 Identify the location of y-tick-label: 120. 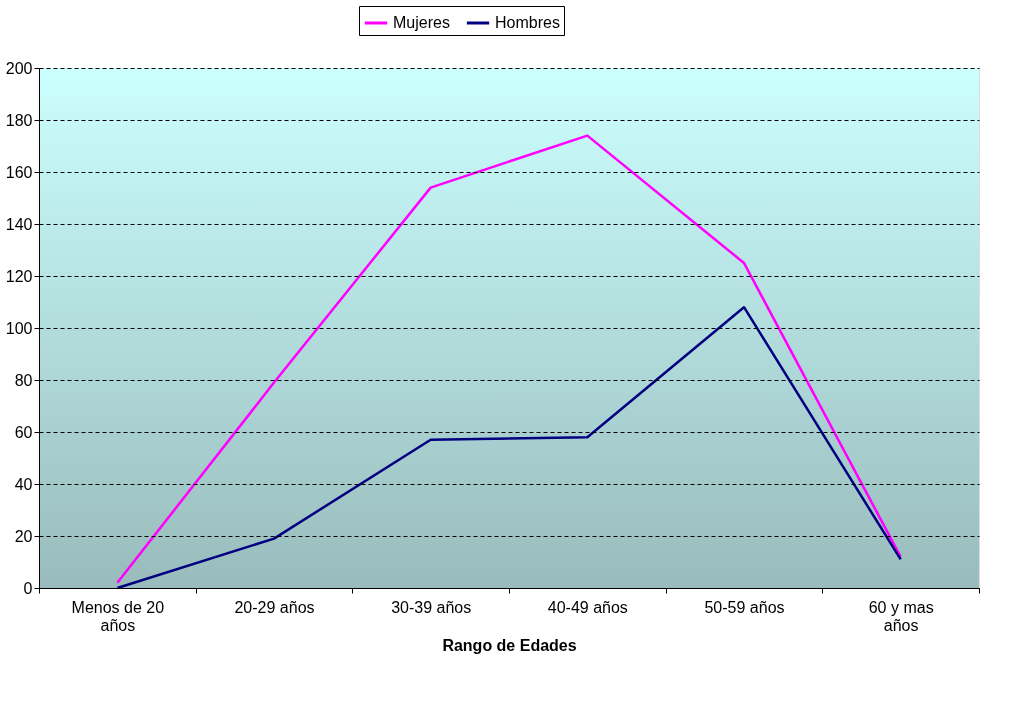
(19, 276).